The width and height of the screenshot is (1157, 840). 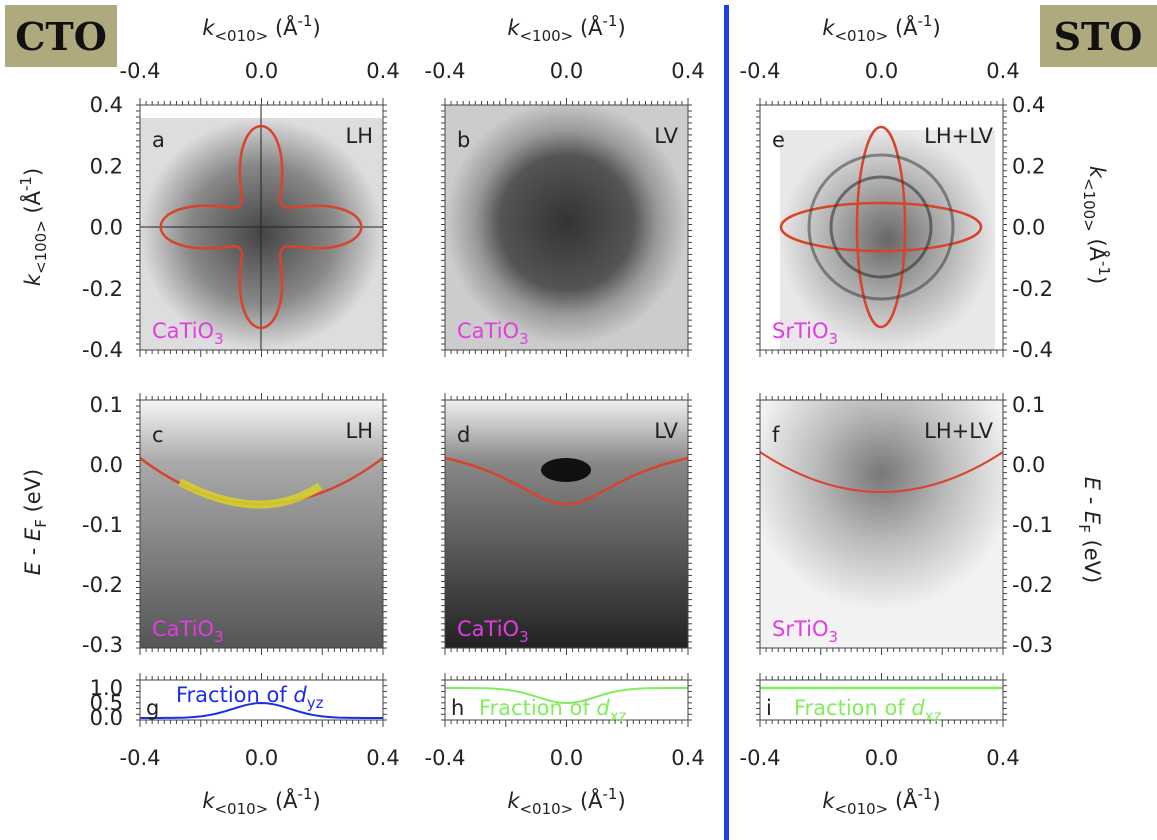 I want to click on fraction-curve, so click(x=566, y=696).